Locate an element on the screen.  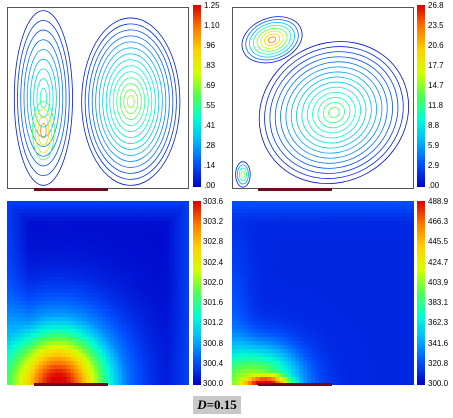
colorbar-tick-label: 2.9 is located at coordinates (434, 165).